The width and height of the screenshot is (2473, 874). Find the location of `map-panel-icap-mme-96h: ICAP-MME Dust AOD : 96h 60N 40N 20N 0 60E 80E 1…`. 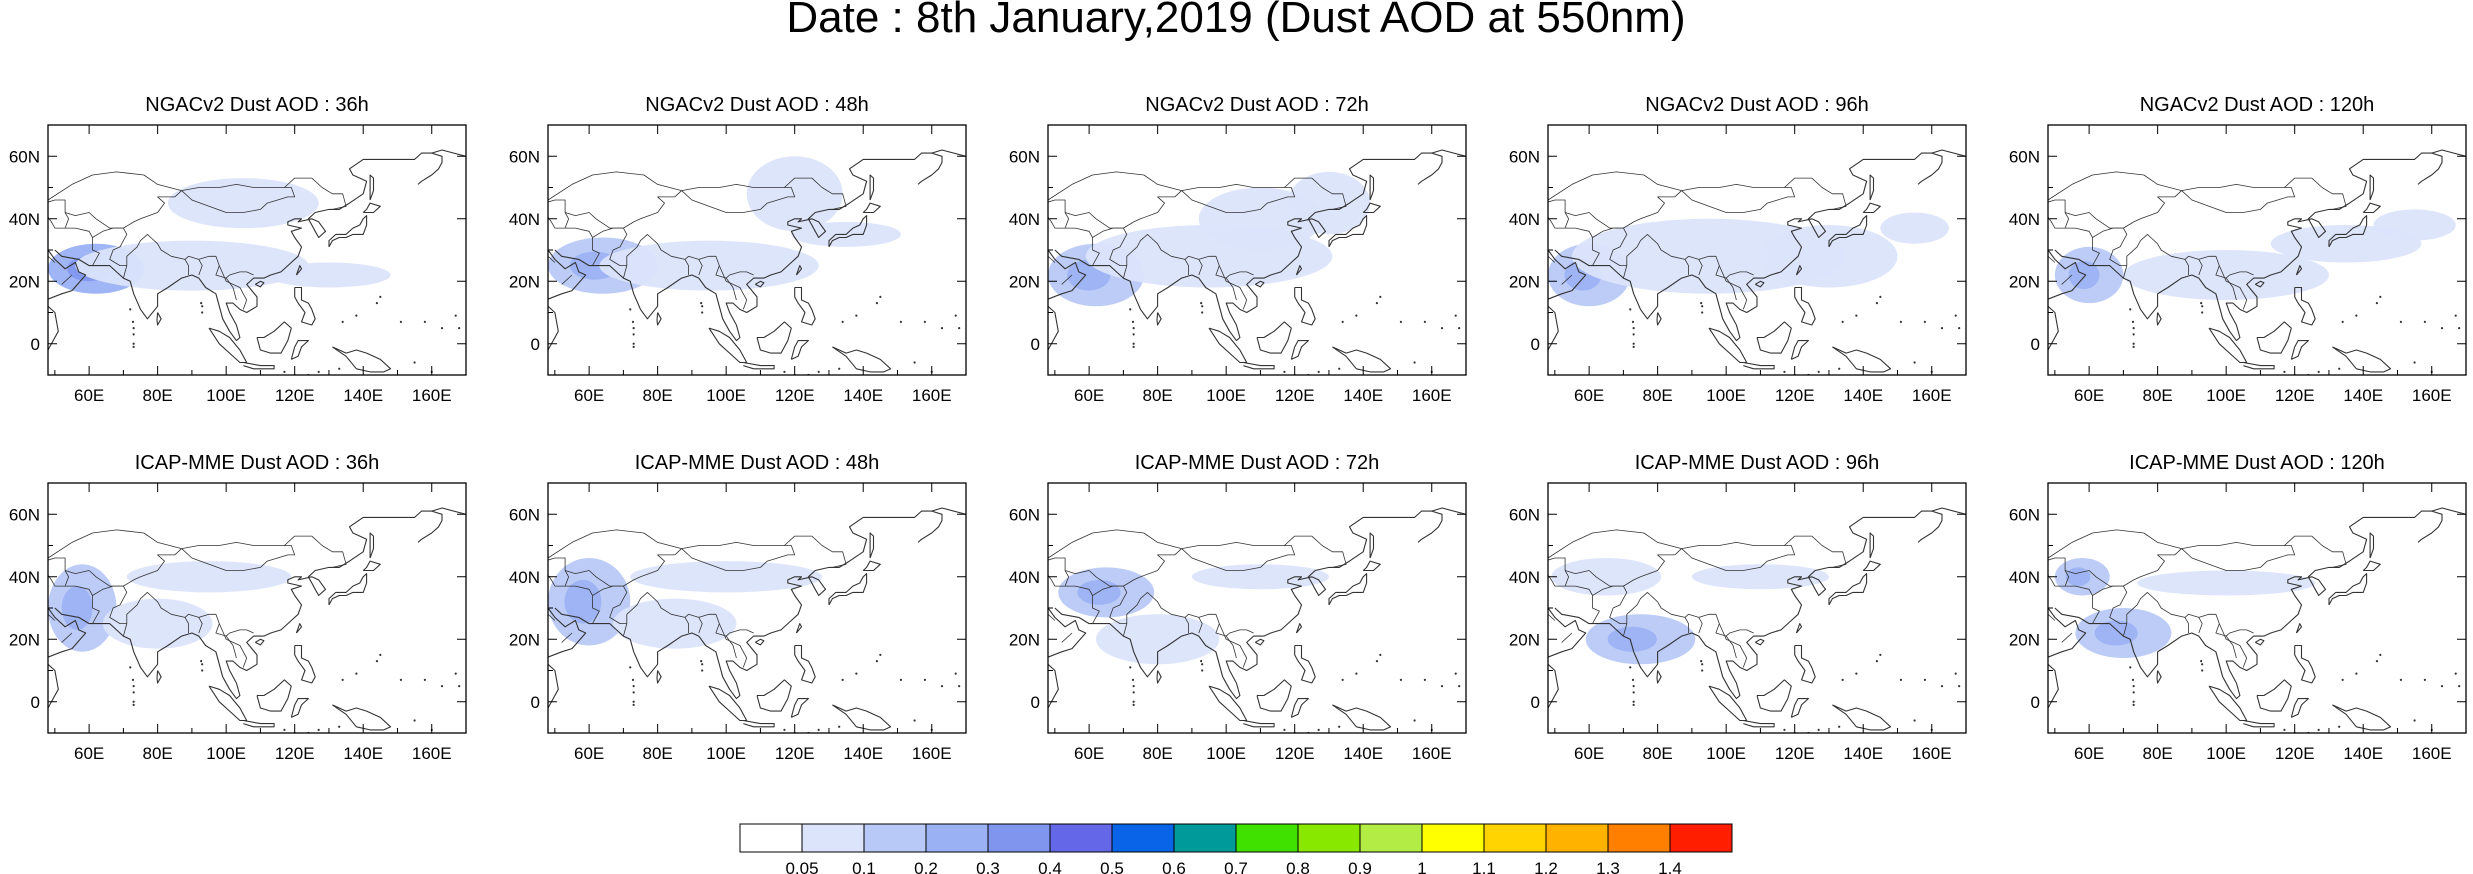

map-panel-icap-mme-96h: ICAP-MME Dust AOD : 96h 60N 40N 20N 0 60E 80E 1… is located at coordinates (1738, 607).